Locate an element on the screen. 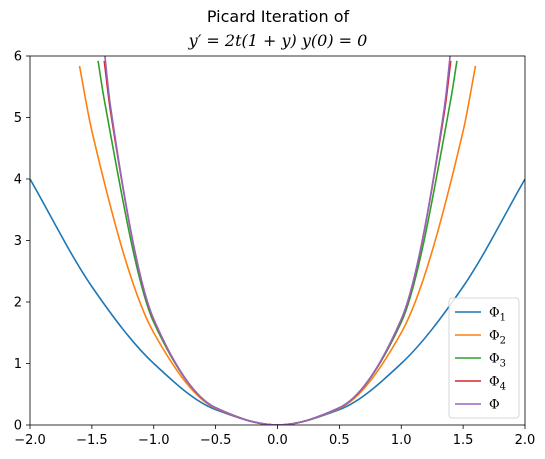  y-tick-label: 2 is located at coordinates (18, 303).